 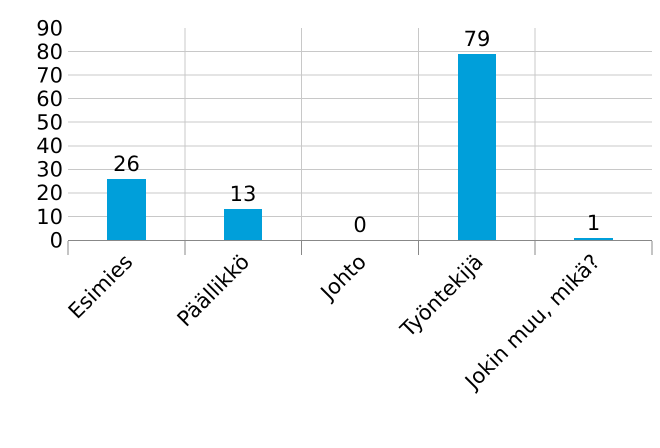 I want to click on y-tick-label: 0, so click(x=56, y=240).